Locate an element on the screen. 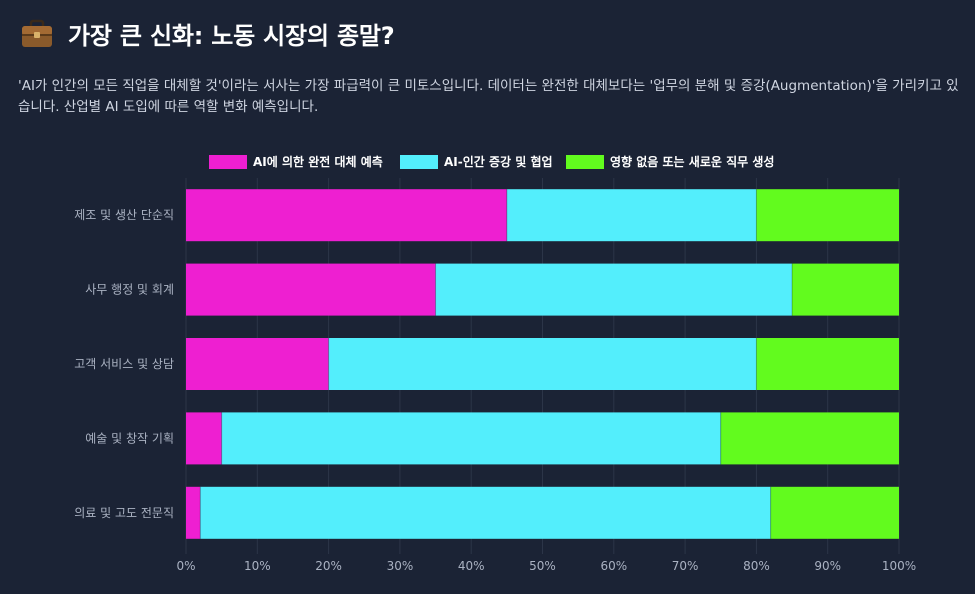 The width and height of the screenshot is (975, 594). x-tick-label: 80% is located at coordinates (756, 566).